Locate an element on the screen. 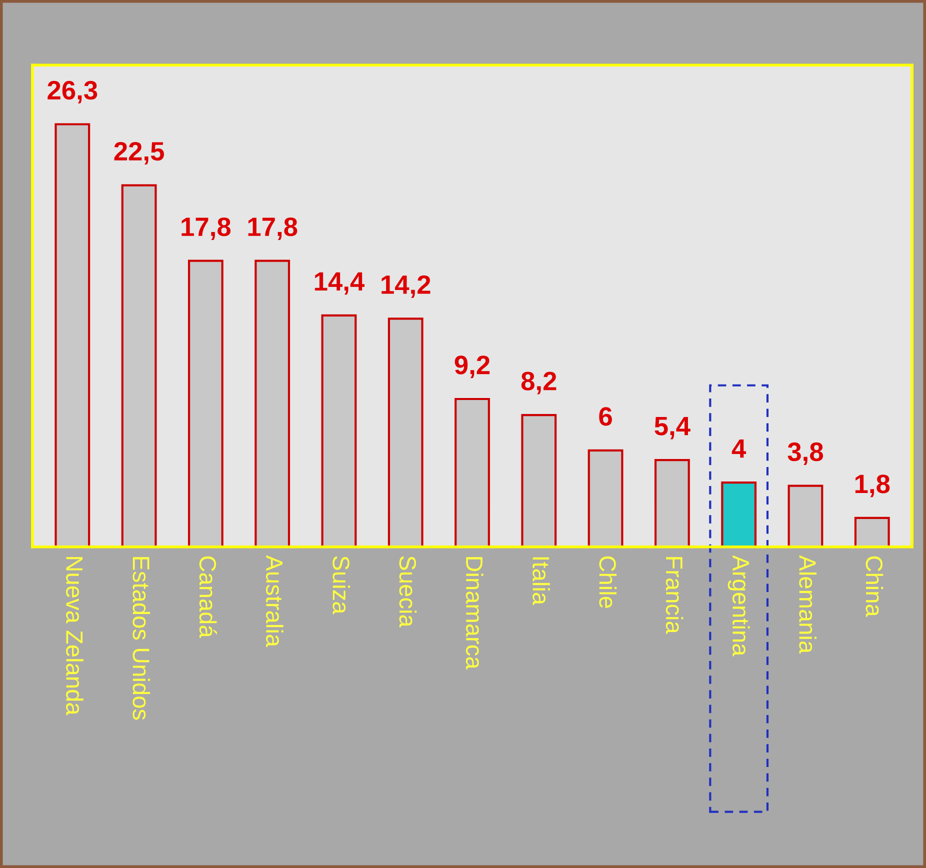  x-tick-label: Francia is located at coordinates (675, 595).